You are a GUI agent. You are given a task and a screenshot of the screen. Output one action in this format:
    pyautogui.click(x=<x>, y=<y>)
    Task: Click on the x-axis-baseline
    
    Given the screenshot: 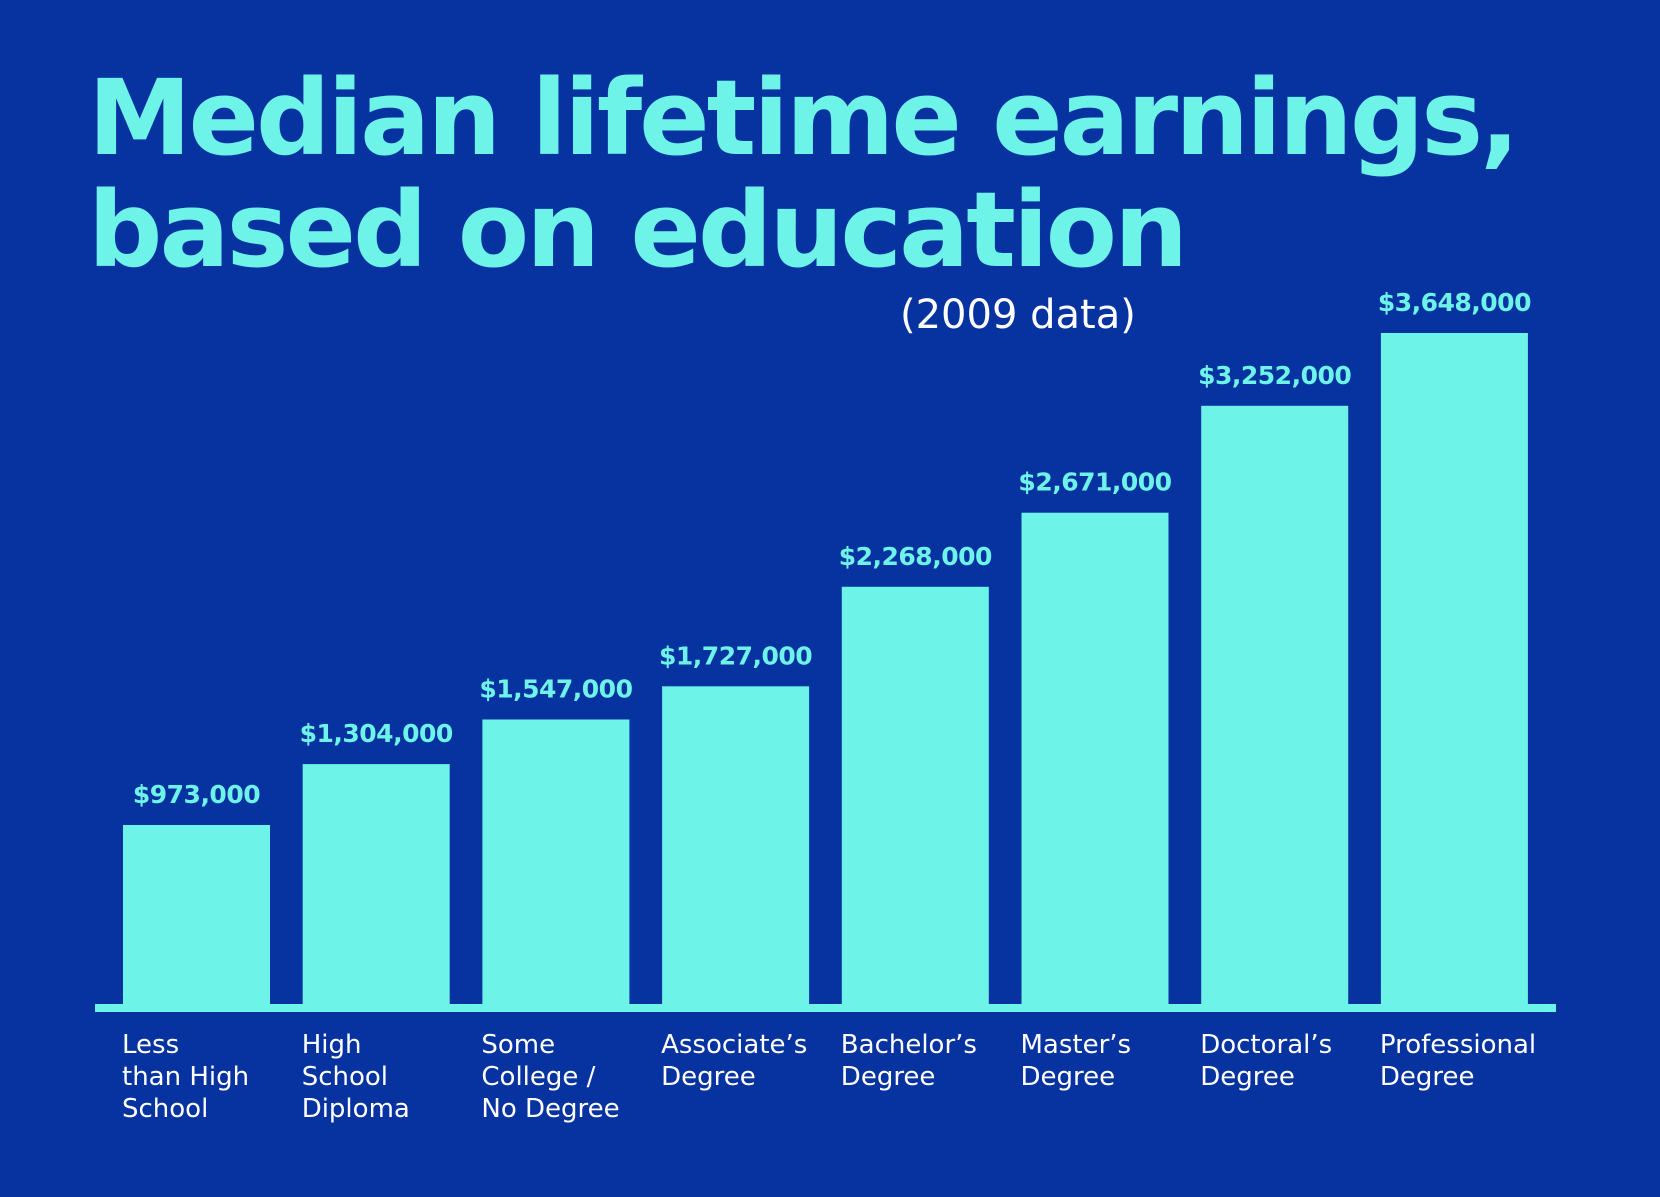 What is the action you would take?
    pyautogui.click(x=825, y=1008)
    